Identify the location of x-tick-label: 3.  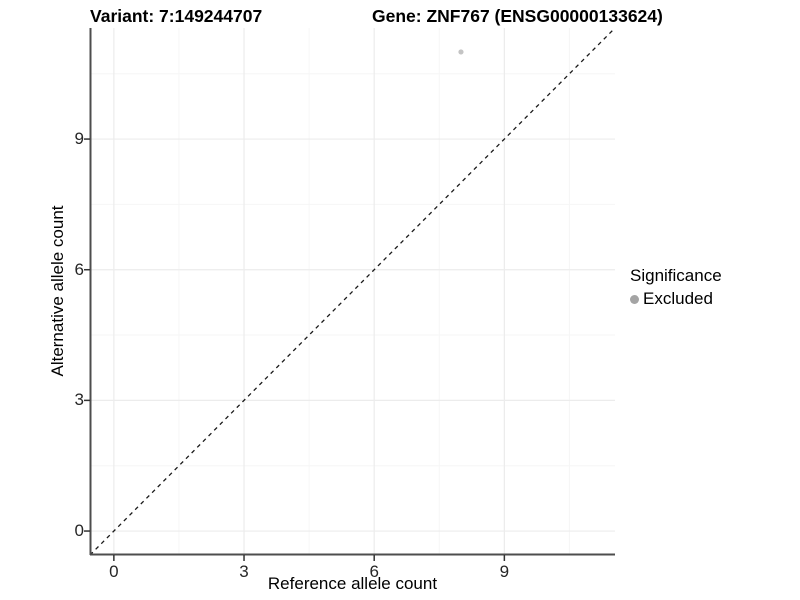
(244, 571).